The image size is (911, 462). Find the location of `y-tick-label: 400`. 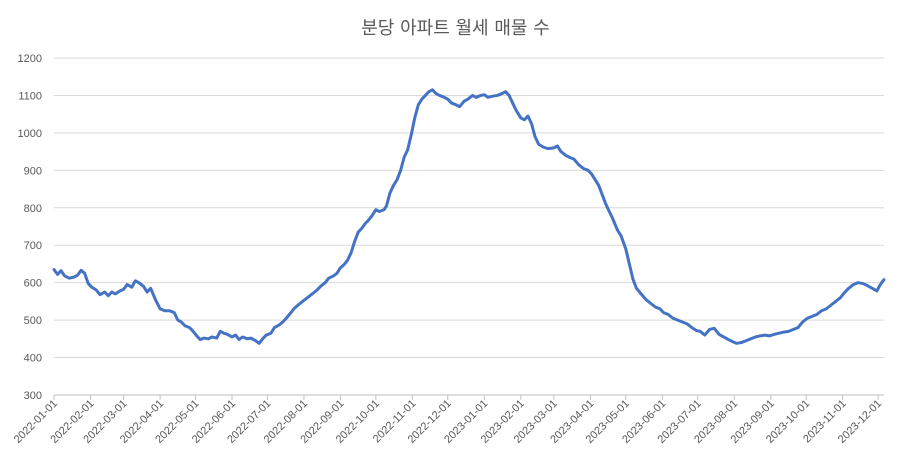

y-tick-label: 400 is located at coordinates (33, 359).